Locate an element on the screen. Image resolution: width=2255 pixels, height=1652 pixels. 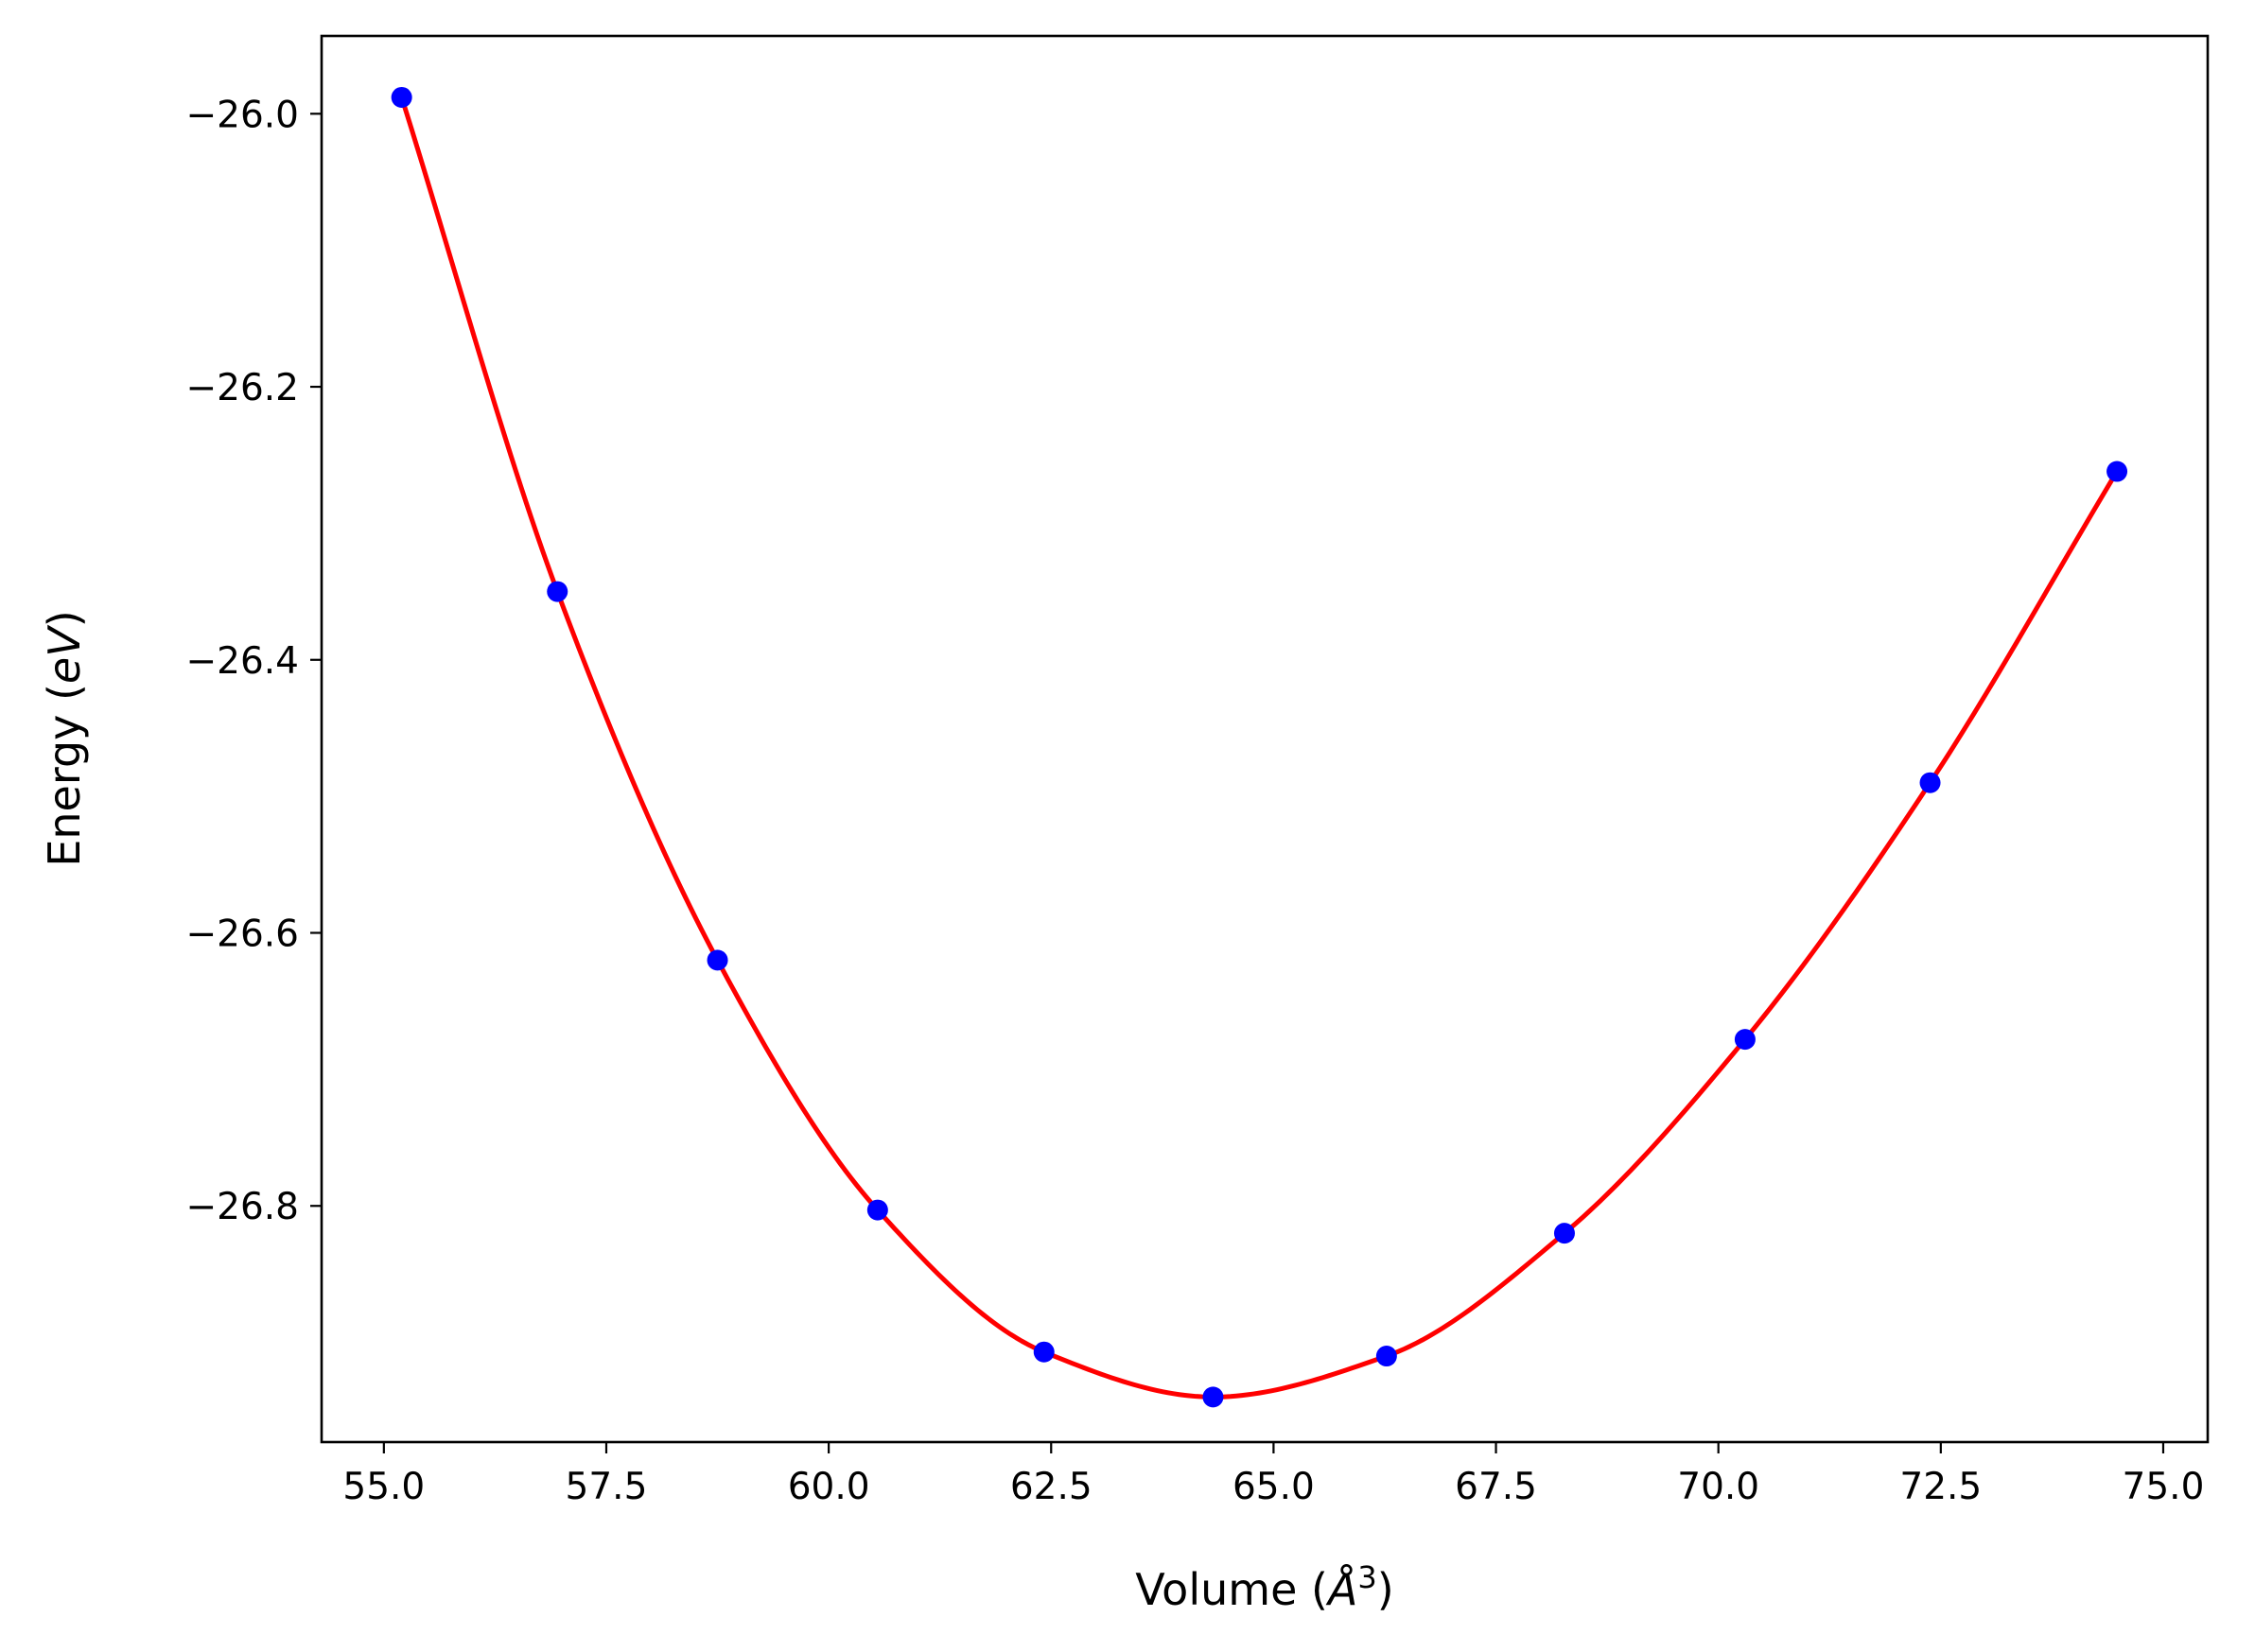
x-tick-label: 72.5 is located at coordinates (1940, 1487).